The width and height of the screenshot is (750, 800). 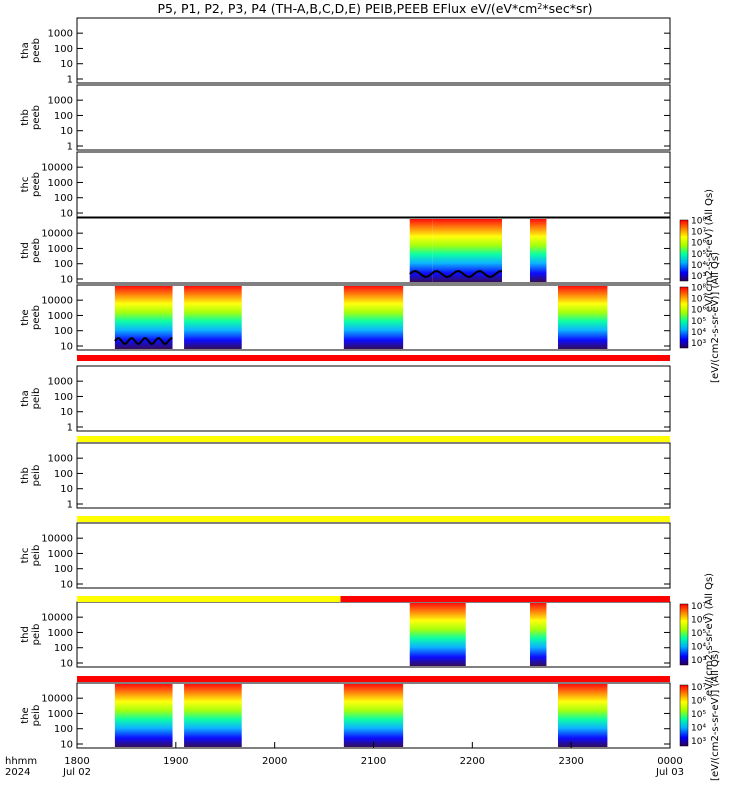 I want to click on panel-tha-peib: 1 10 100 1000 tha peib, so click(x=345, y=399).